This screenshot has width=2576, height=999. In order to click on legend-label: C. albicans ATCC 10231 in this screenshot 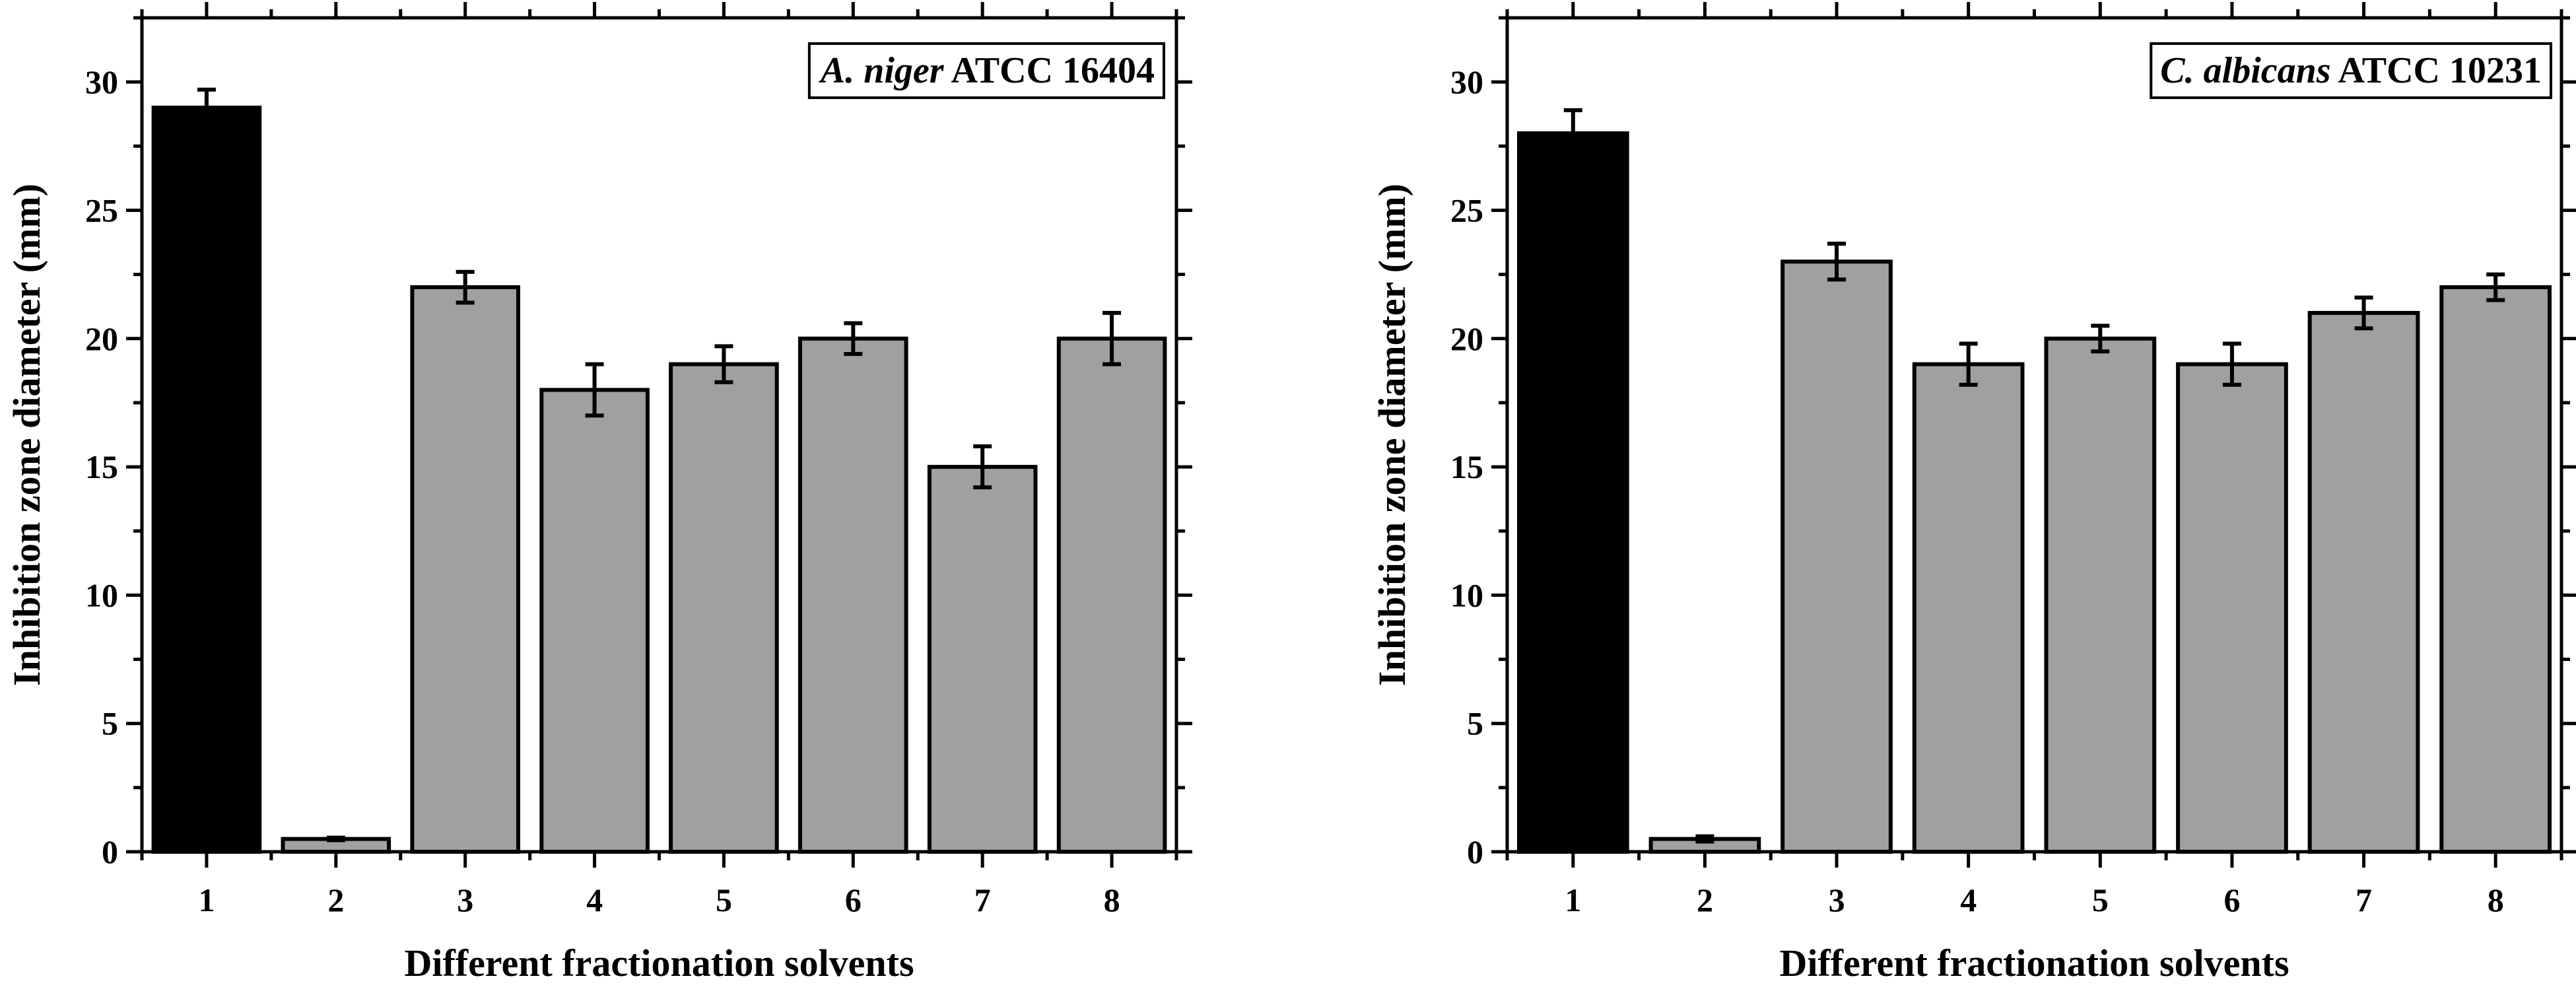, I will do `click(2351, 70)`.